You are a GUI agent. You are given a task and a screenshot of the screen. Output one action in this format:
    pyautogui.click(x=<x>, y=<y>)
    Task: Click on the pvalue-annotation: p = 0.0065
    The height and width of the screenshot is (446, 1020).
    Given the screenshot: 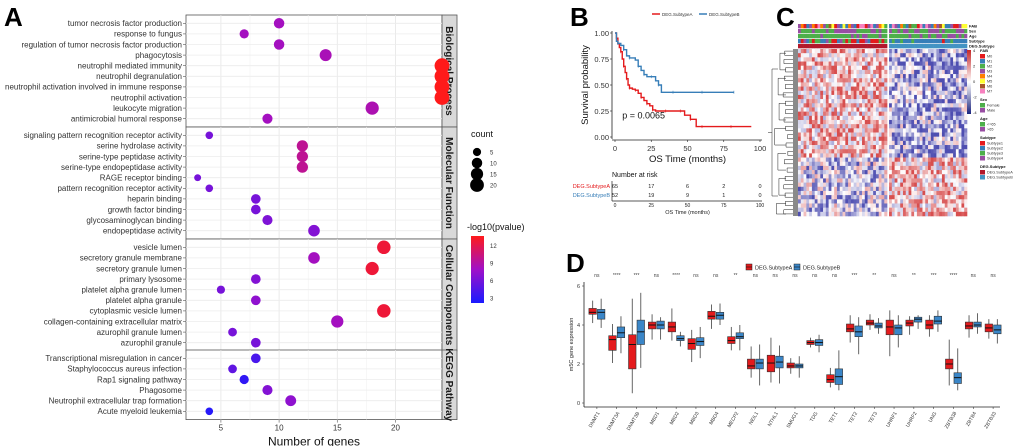 What is the action you would take?
    pyautogui.click(x=643, y=115)
    